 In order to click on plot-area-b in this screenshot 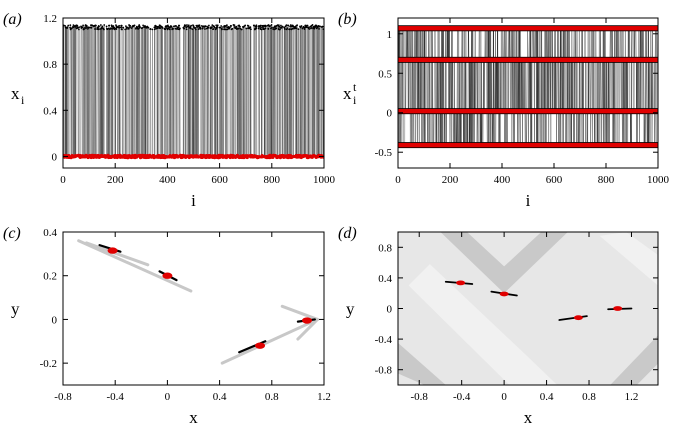, I will do `click(528, 87)`.